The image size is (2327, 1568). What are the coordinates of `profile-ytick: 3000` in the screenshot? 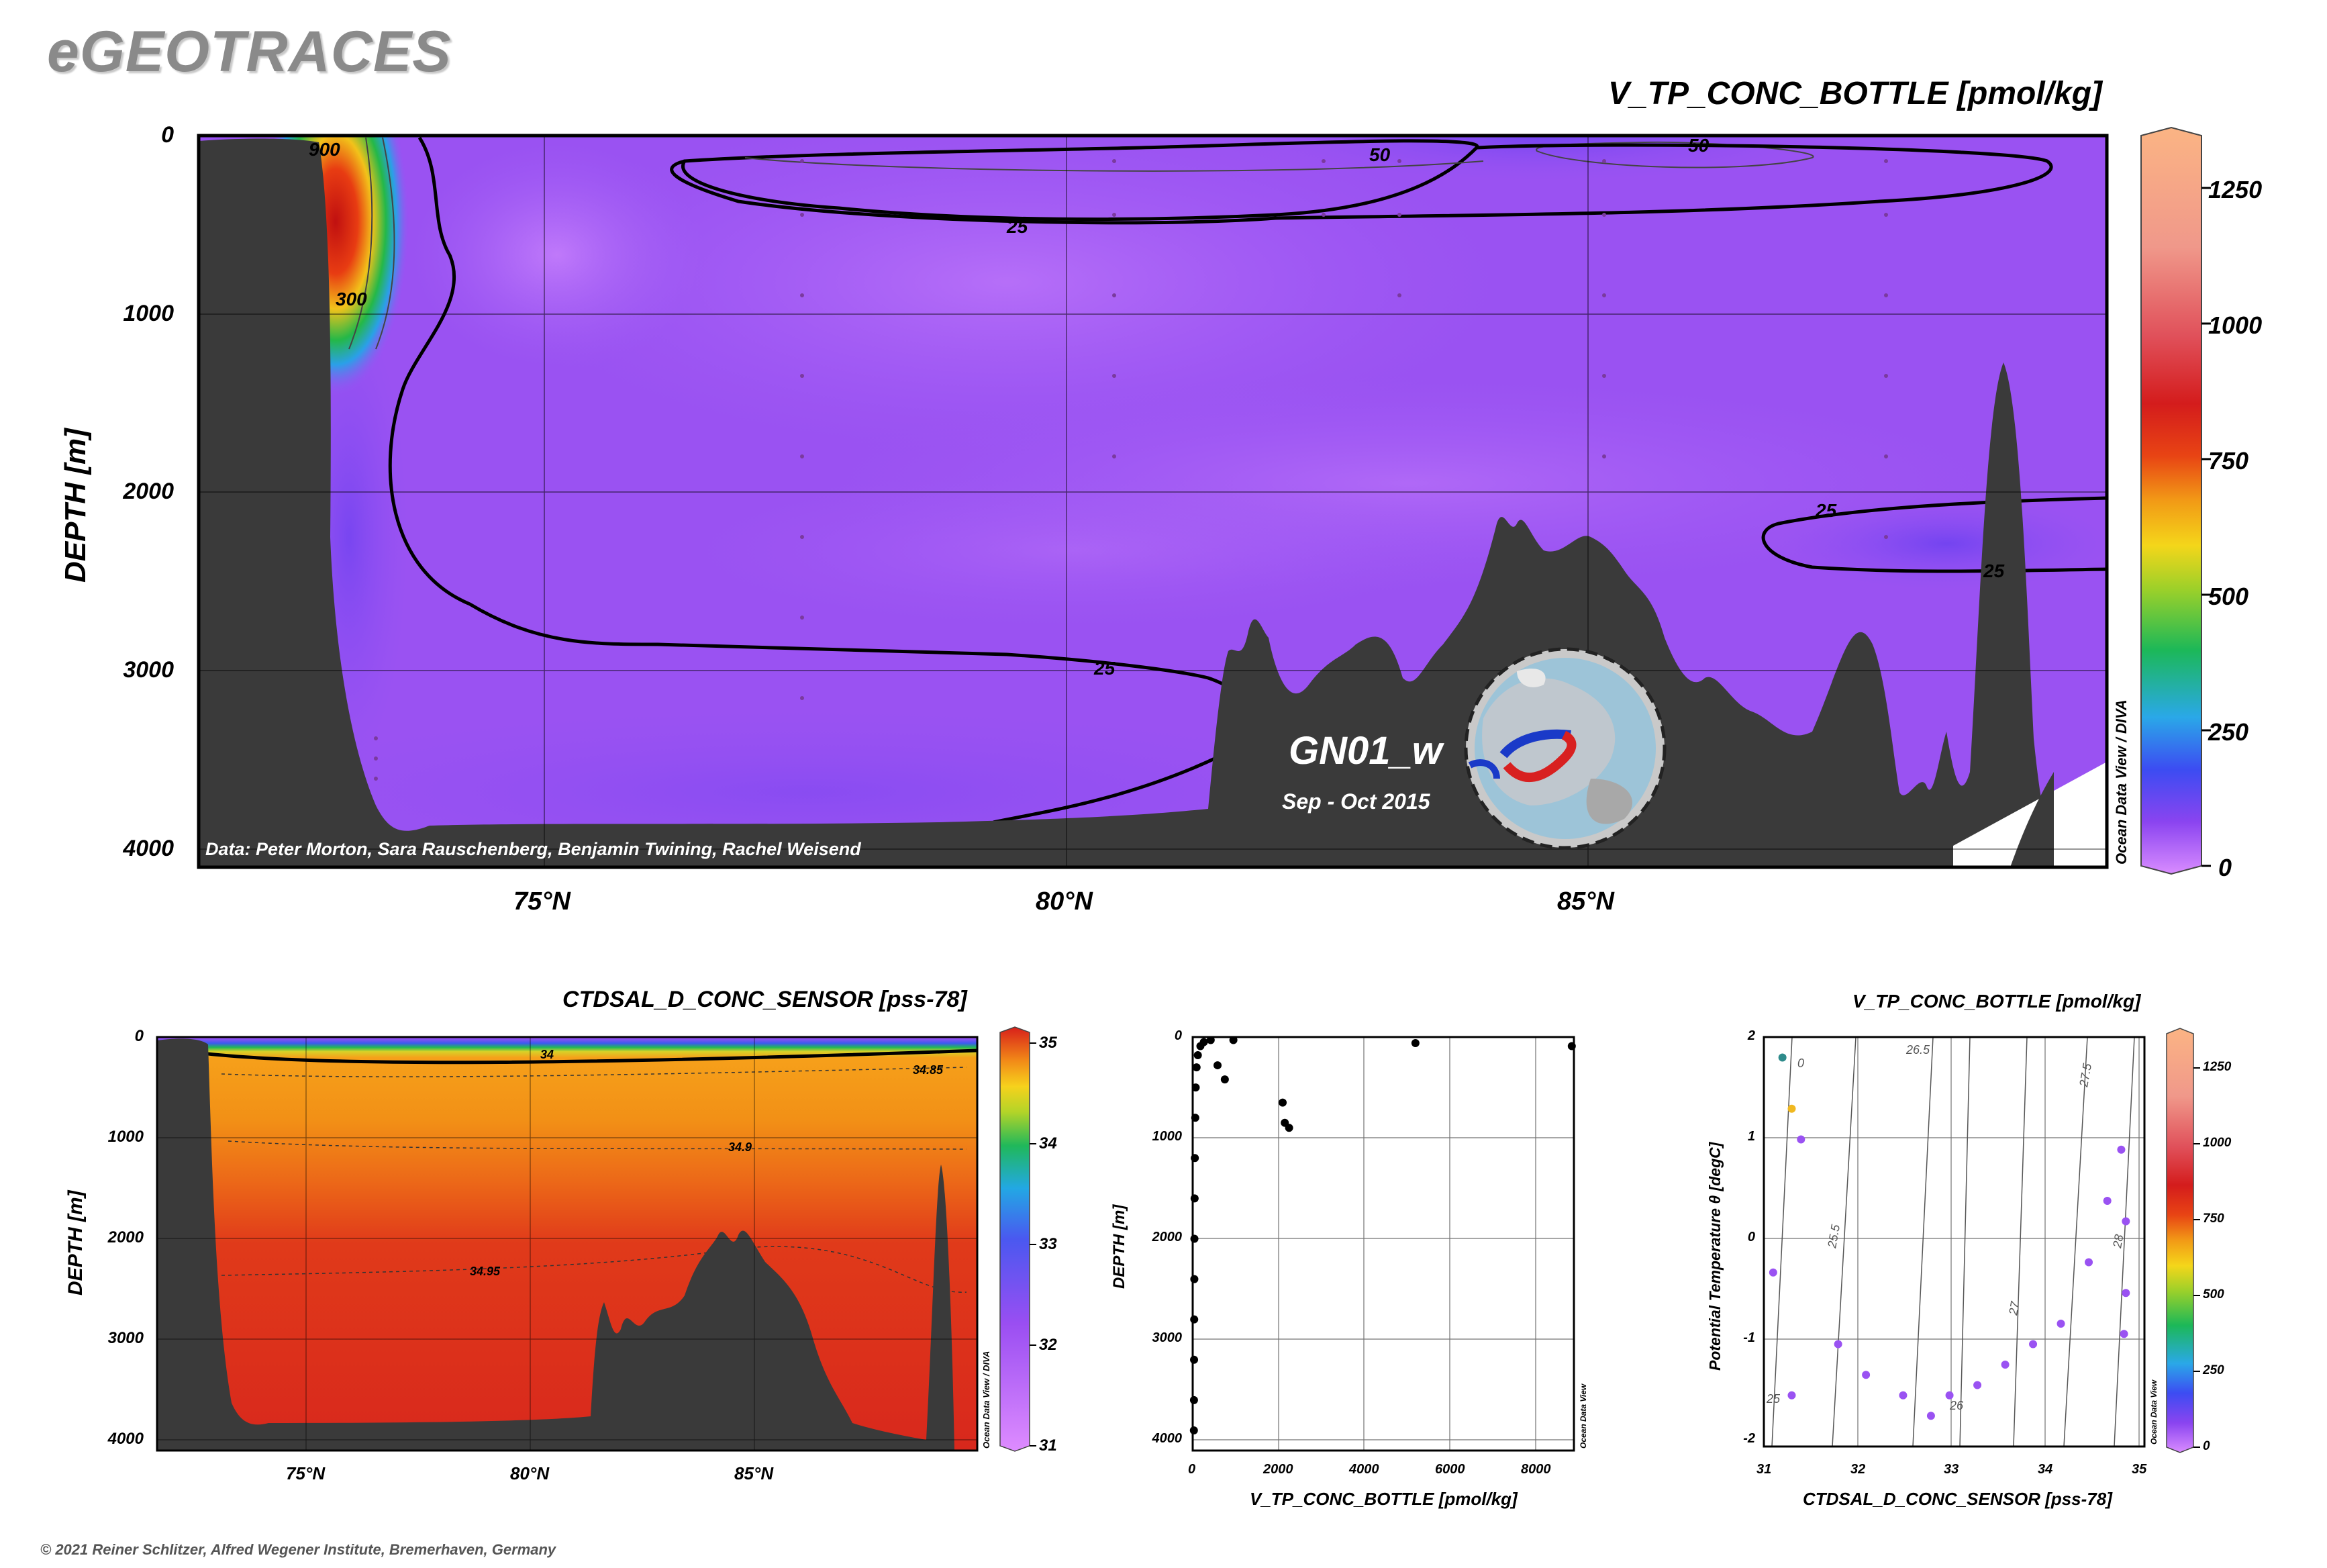 It's located at (1167, 1338).